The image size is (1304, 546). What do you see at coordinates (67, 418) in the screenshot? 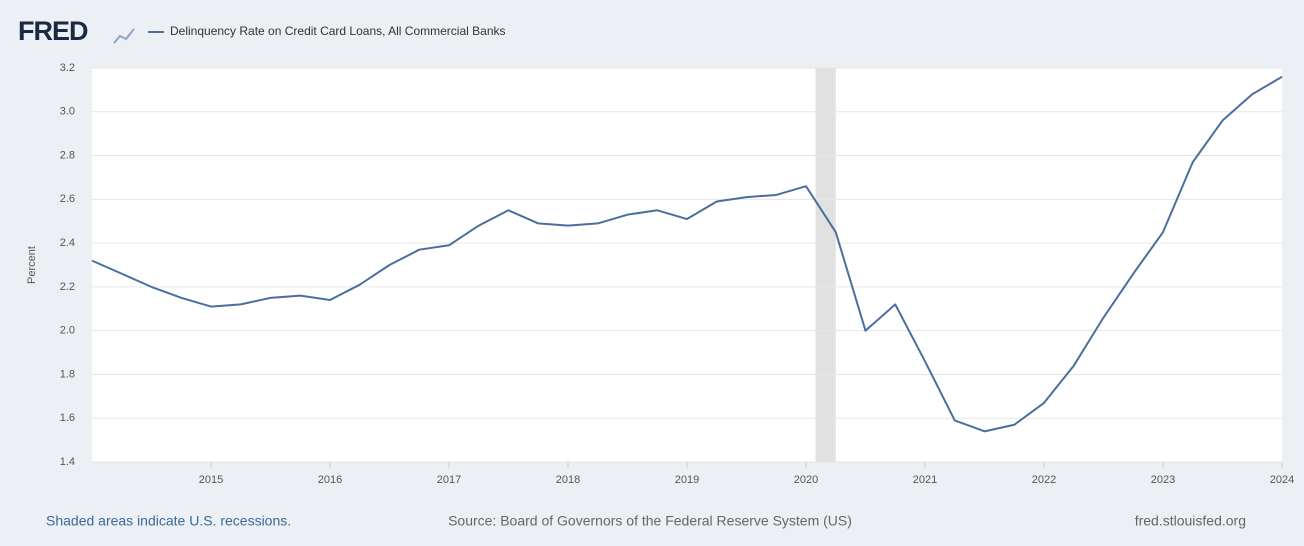
I see `y-tick-label: 1.6` at bounding box center [67, 418].